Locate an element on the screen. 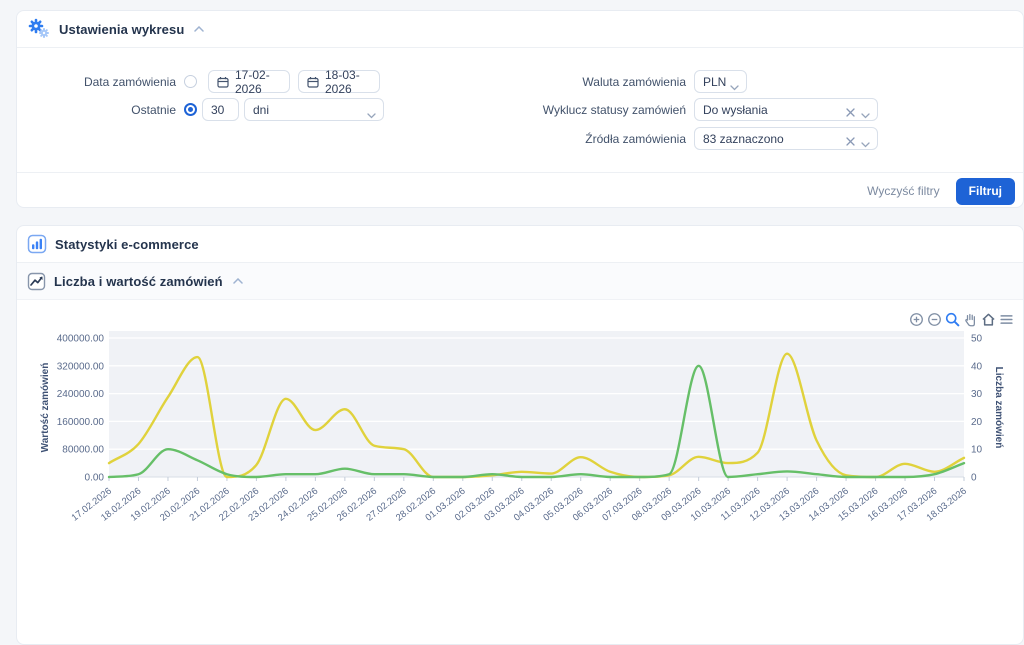  sources-value: 83 zaznaczono is located at coordinates (743, 138).